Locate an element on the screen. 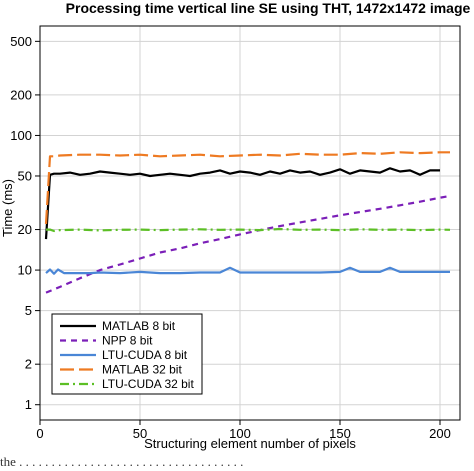 The height and width of the screenshot is (471, 474). y-tick-label: 200 is located at coordinates (21, 94).